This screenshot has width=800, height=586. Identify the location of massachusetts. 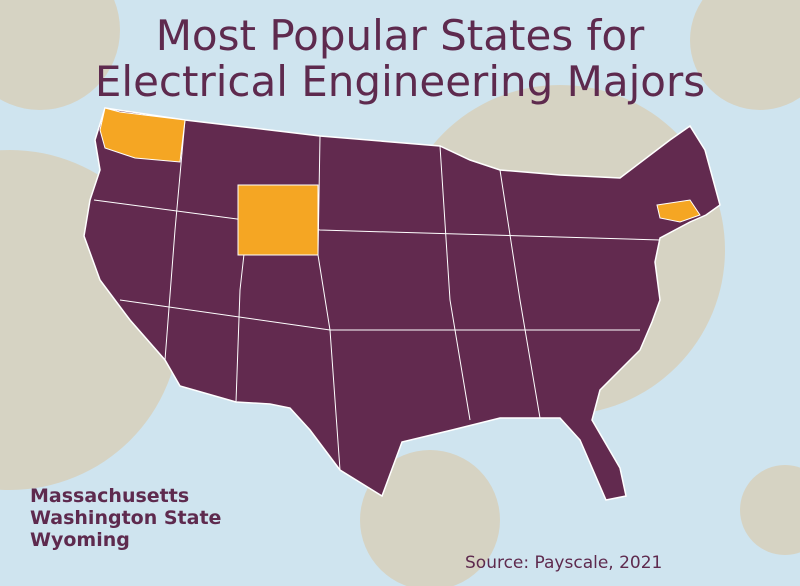
(678, 211).